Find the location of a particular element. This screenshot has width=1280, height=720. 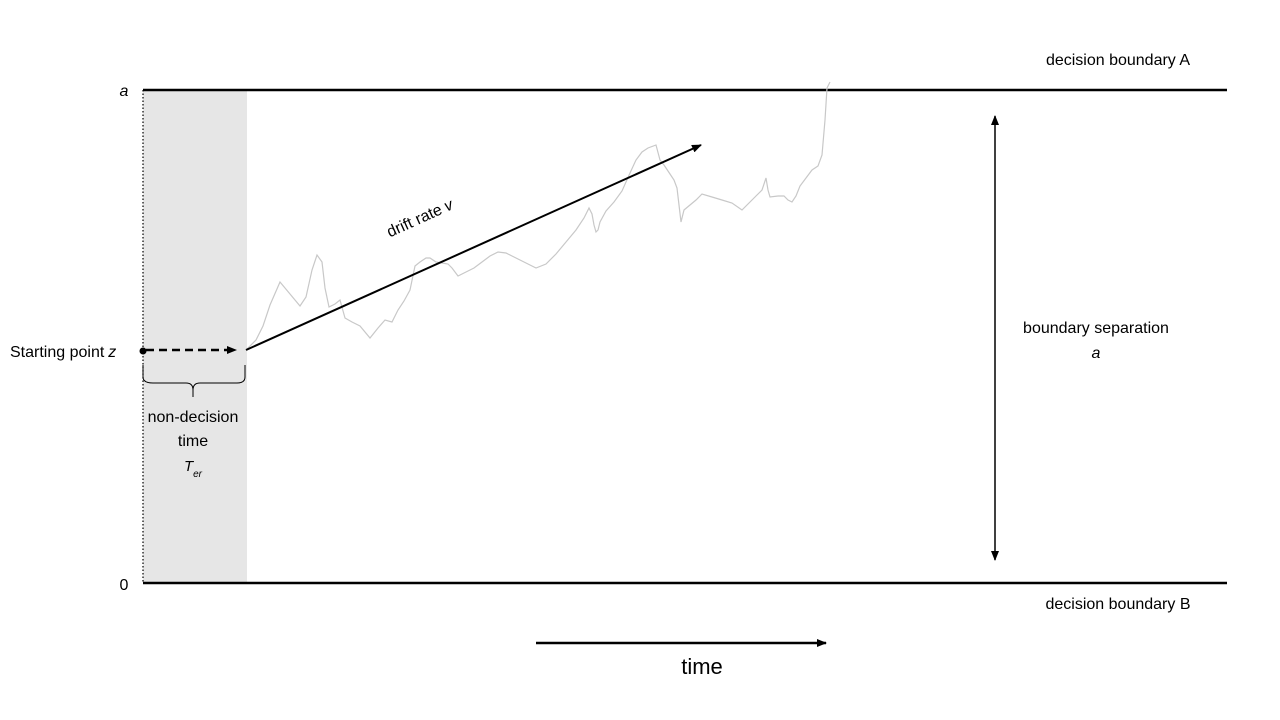

non-decision-symbol: Ter is located at coordinates (193, 469).